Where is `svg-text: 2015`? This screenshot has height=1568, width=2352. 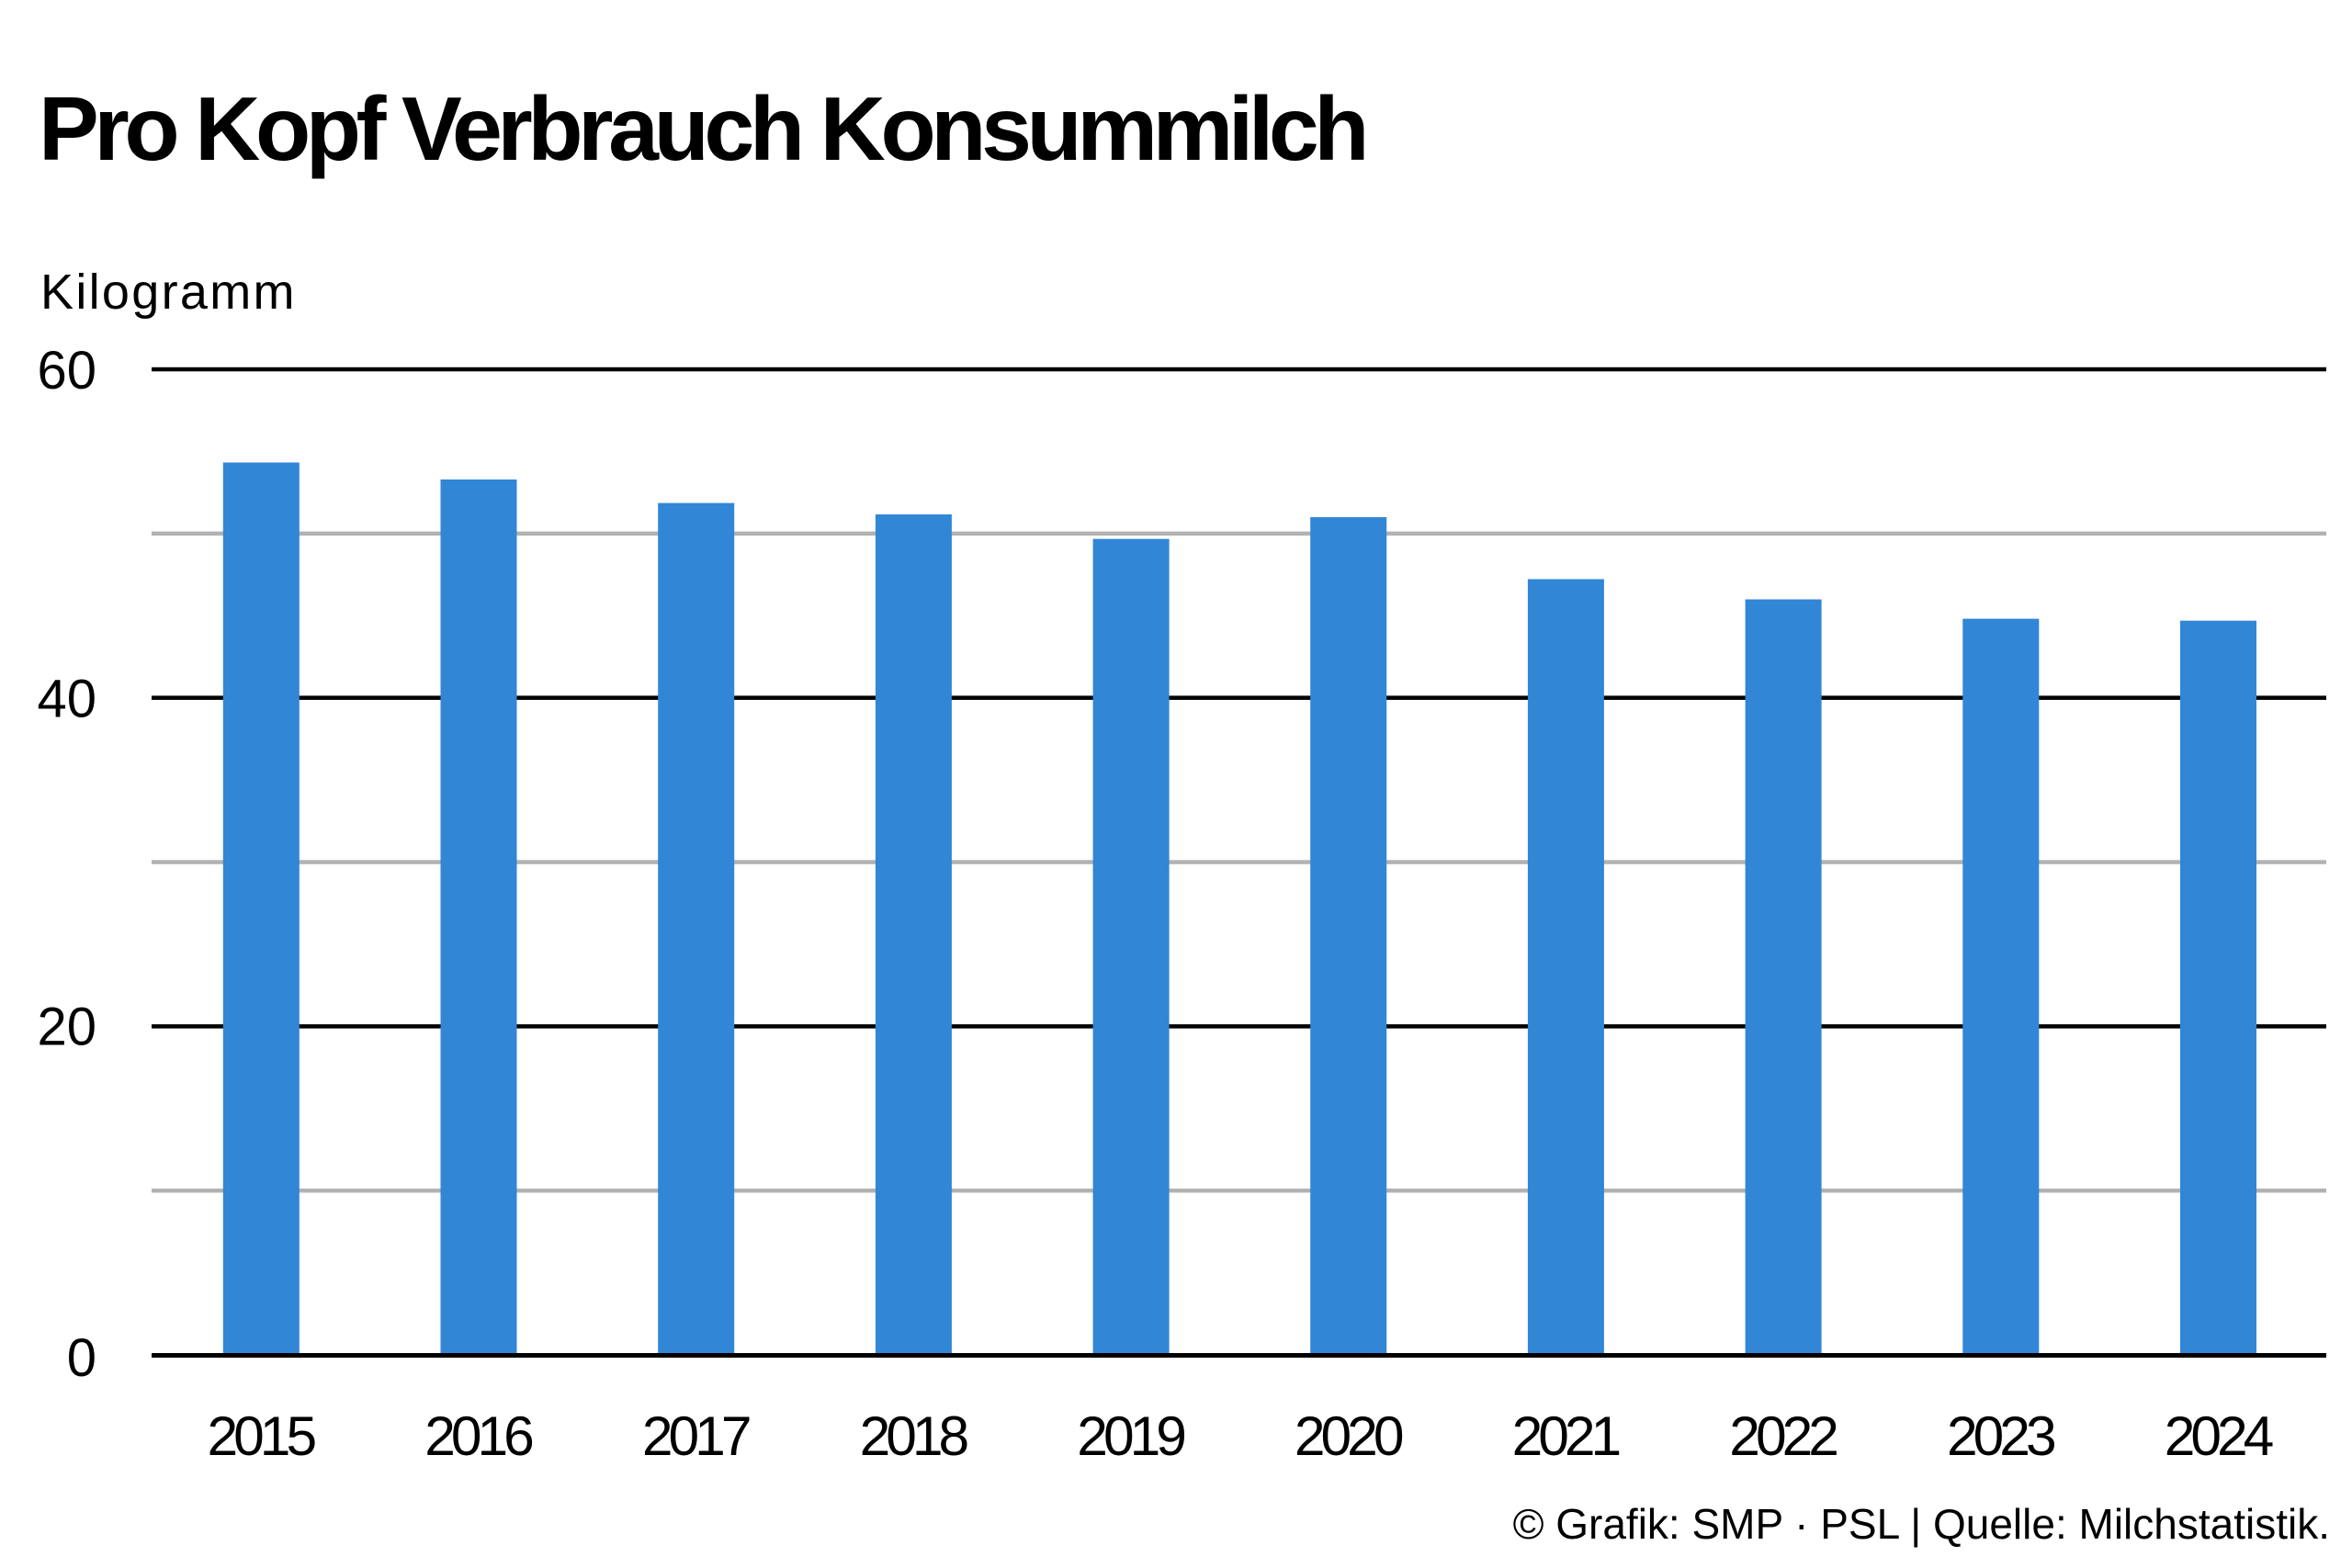 svg-text: 2015 is located at coordinates (262, 1436).